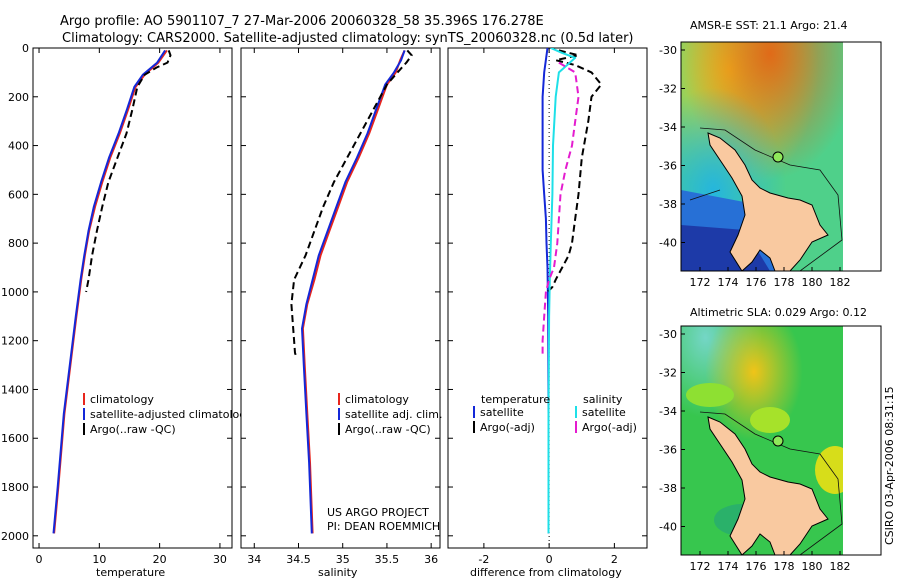 The image size is (900, 580). What do you see at coordinates (560, 208) in the screenshot?
I see `series-line-salinity-argo-adj` at bounding box center [560, 208].